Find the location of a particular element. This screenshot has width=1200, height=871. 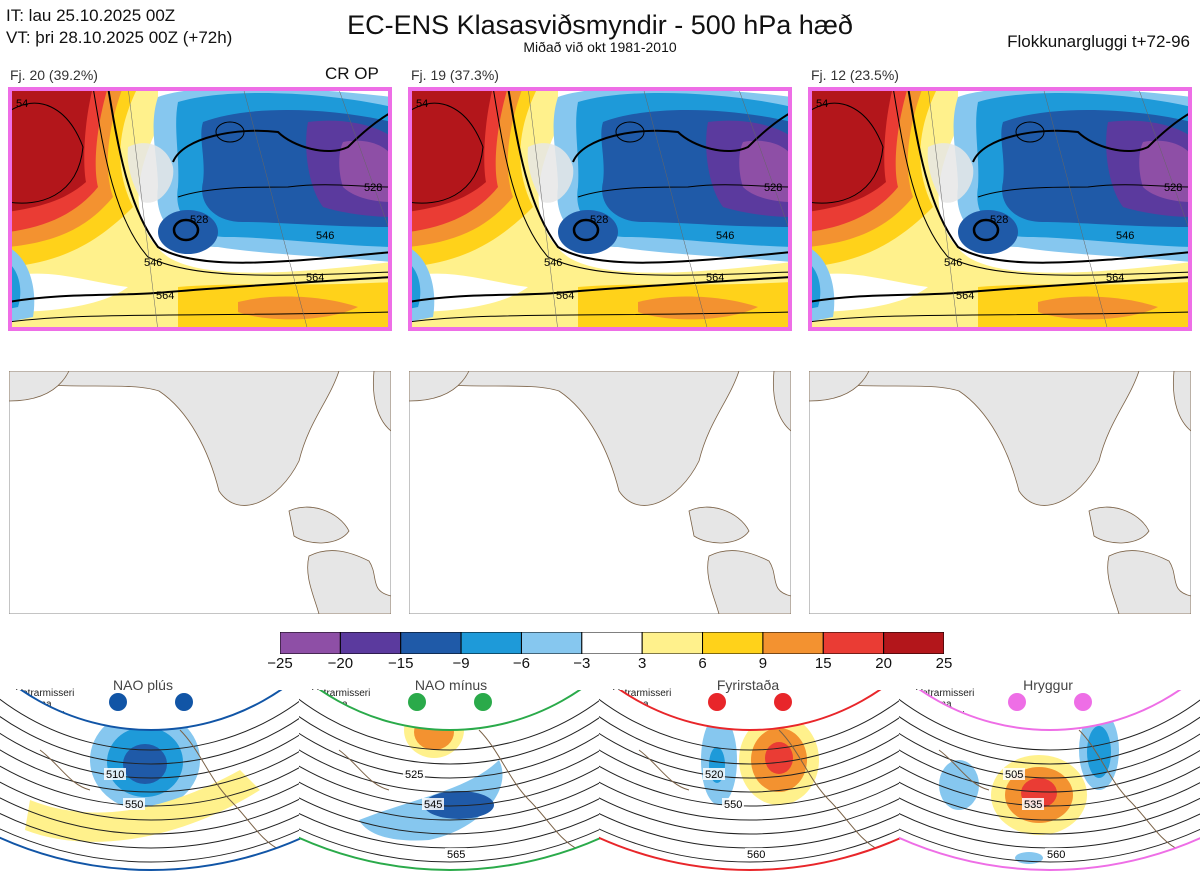

colorbar-tick: 25 is located at coordinates (944, 663).